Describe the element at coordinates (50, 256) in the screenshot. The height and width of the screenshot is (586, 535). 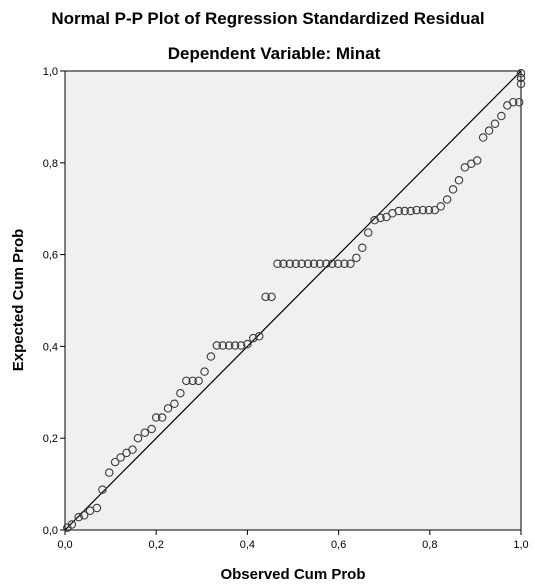
I see `y-tick-label: 0,6` at that location.